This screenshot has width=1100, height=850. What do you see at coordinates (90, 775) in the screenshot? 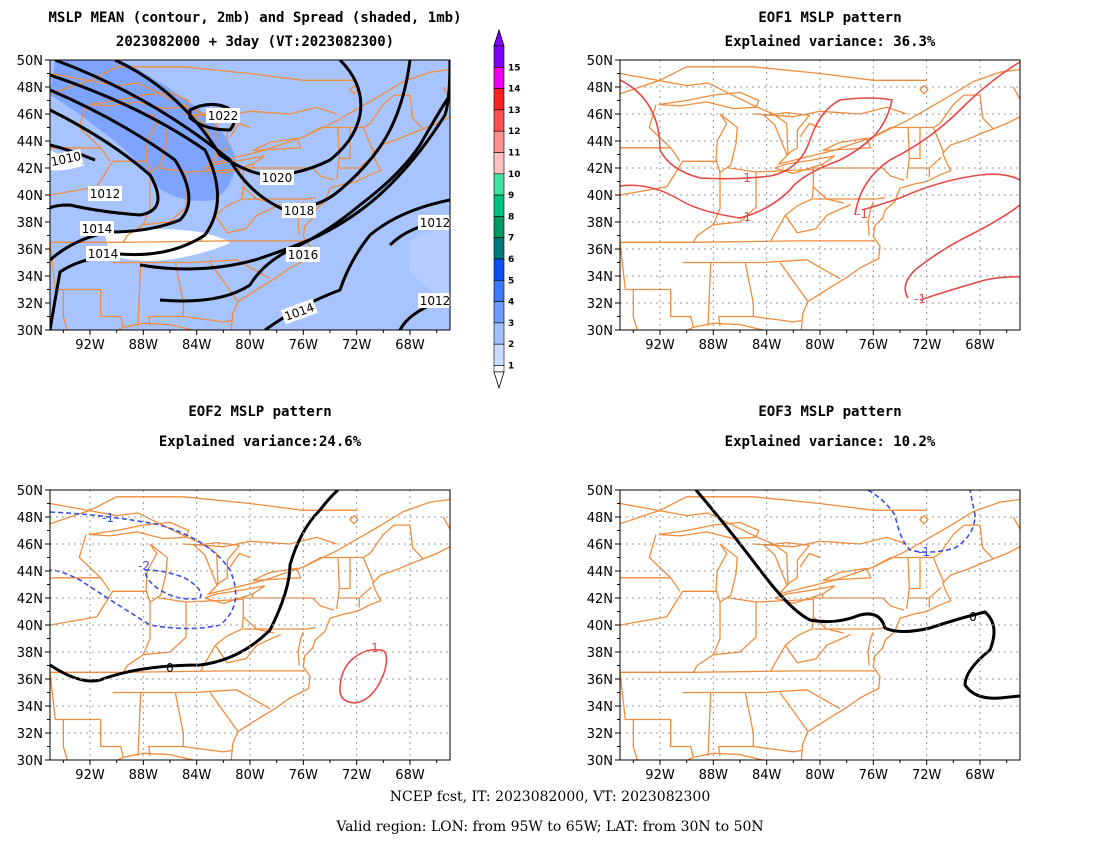
I see `lon-label: 92W` at bounding box center [90, 775].